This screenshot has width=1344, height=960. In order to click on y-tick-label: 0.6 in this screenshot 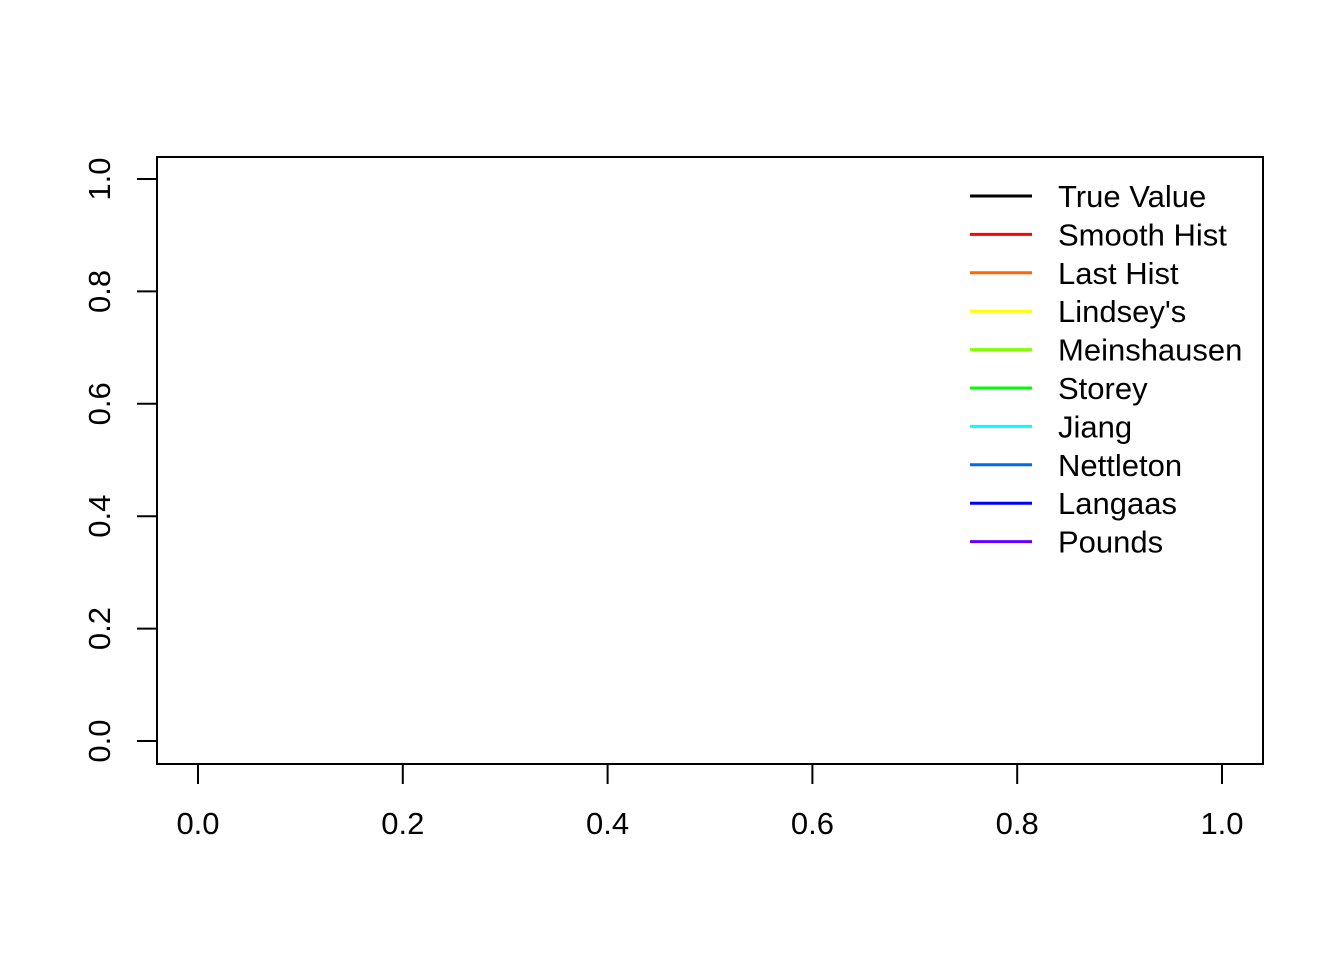, I will do `click(99, 403)`.